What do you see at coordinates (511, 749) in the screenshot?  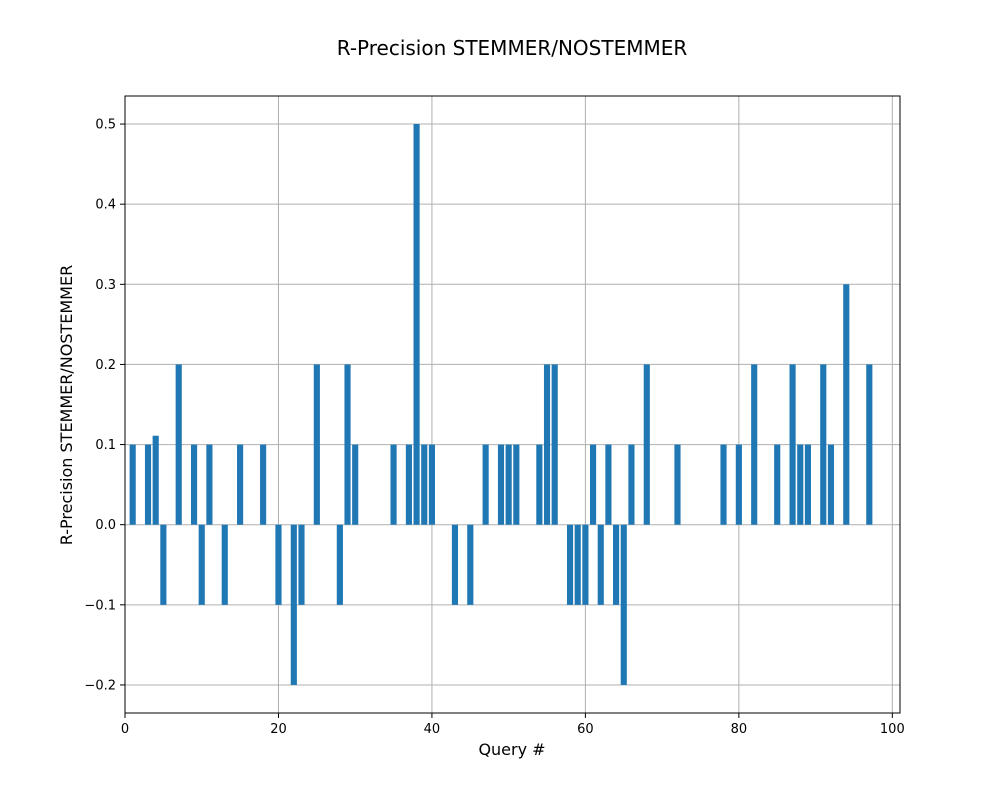 I see `x-axis-label: Query #` at bounding box center [511, 749].